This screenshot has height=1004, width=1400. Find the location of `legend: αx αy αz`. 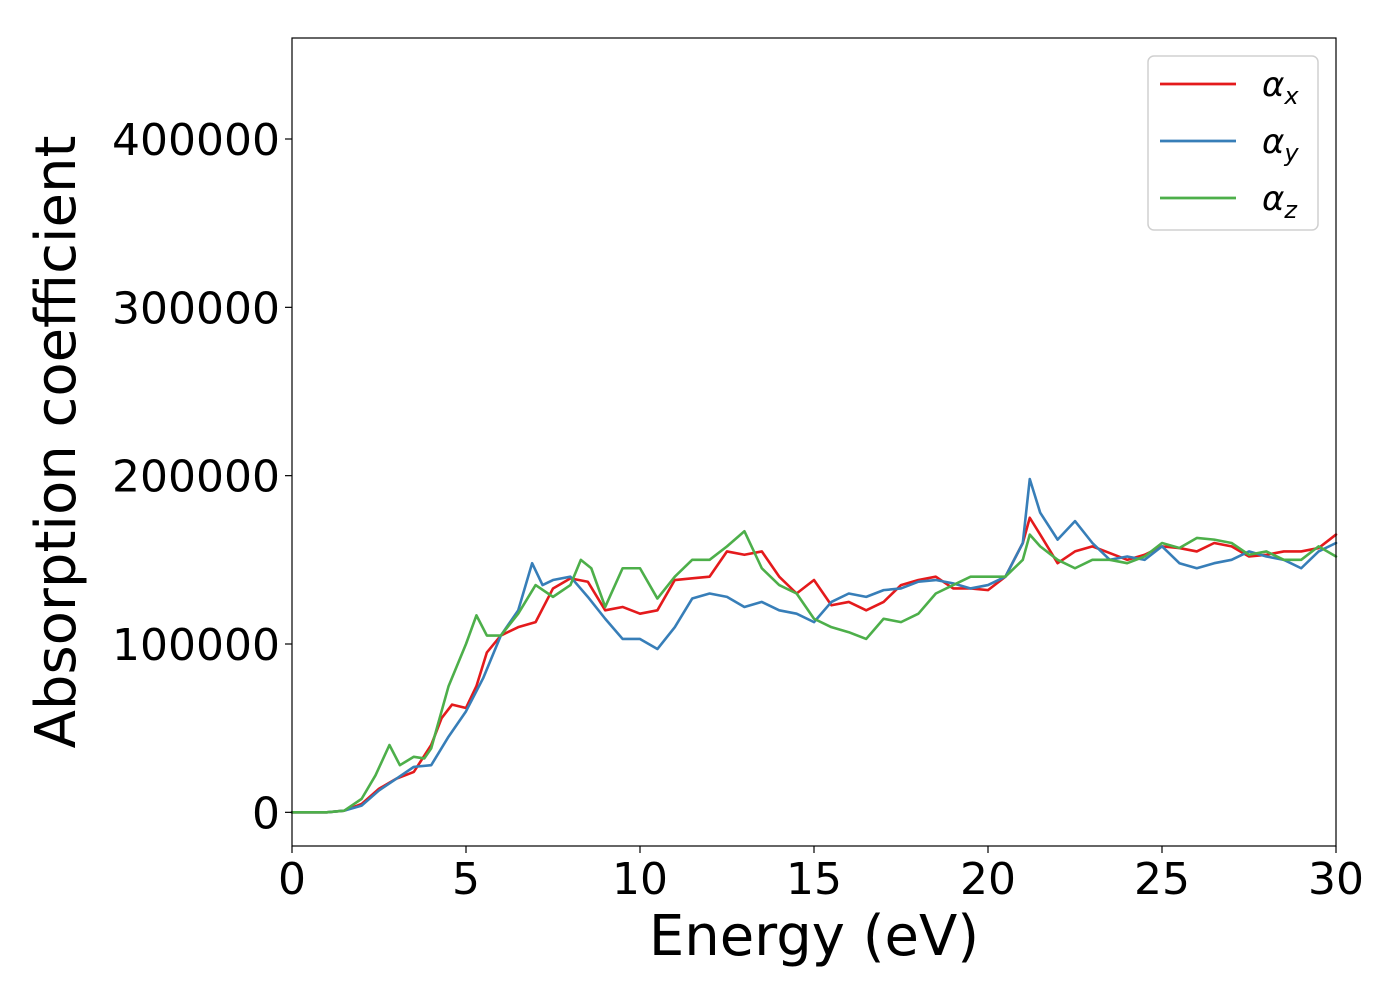

legend: αx αy αz is located at coordinates (1233, 143).